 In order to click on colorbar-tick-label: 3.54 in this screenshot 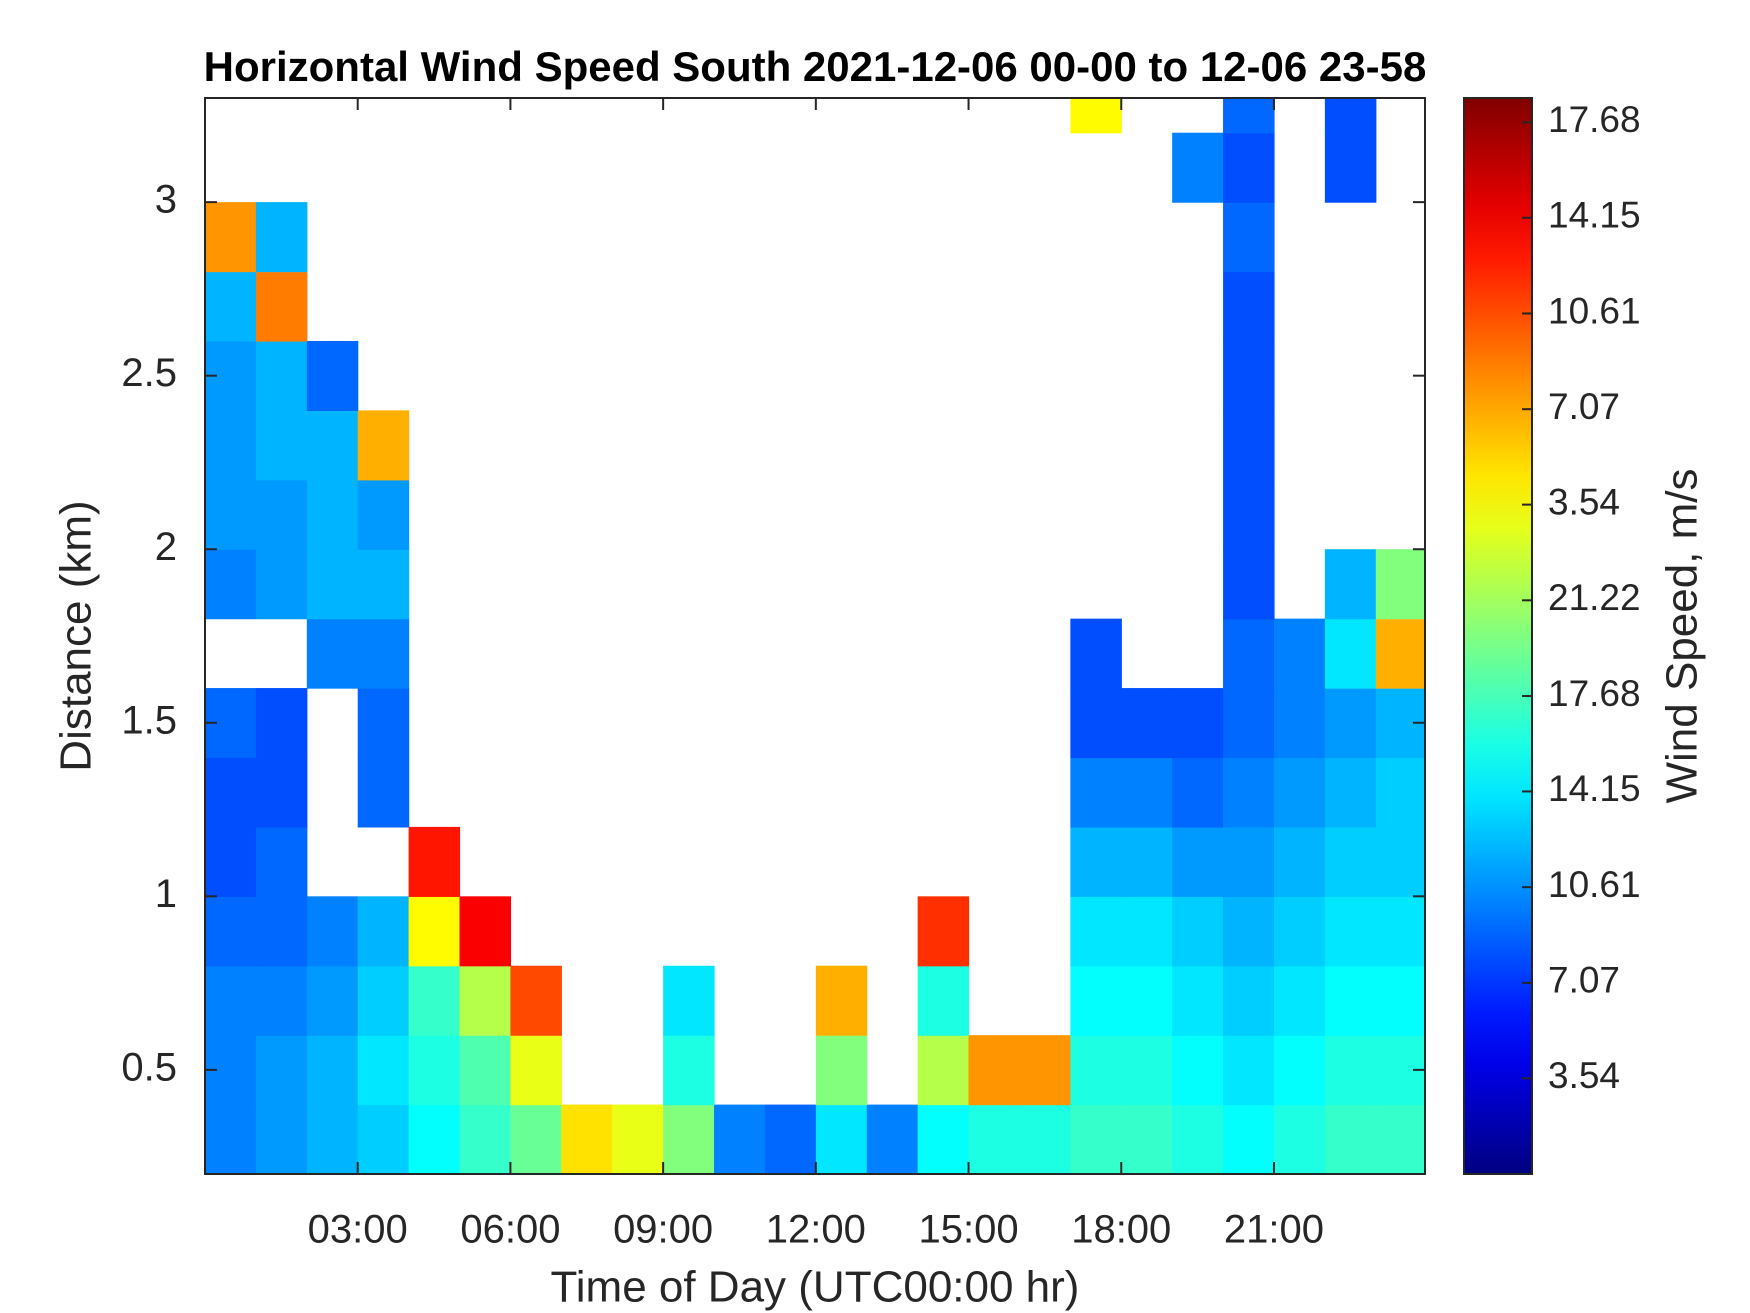, I will do `click(1584, 1075)`.